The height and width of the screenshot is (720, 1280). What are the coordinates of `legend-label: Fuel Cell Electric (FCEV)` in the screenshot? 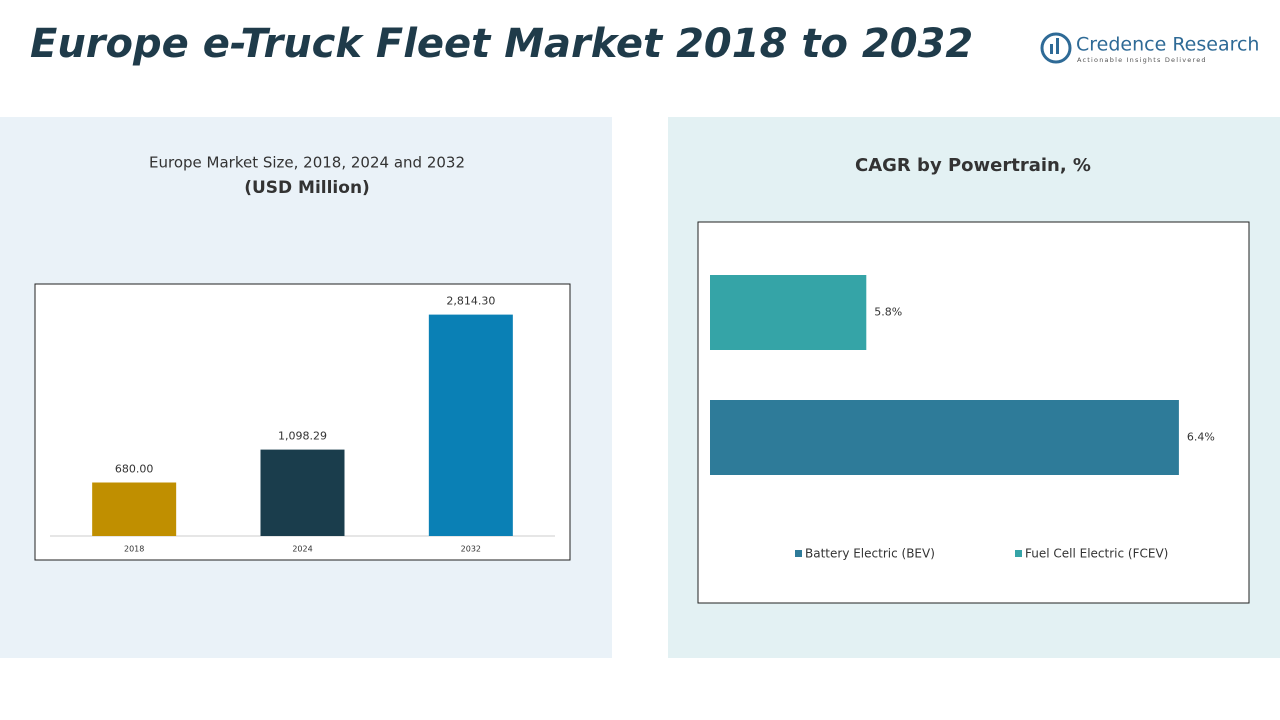 It's located at (1096, 554).